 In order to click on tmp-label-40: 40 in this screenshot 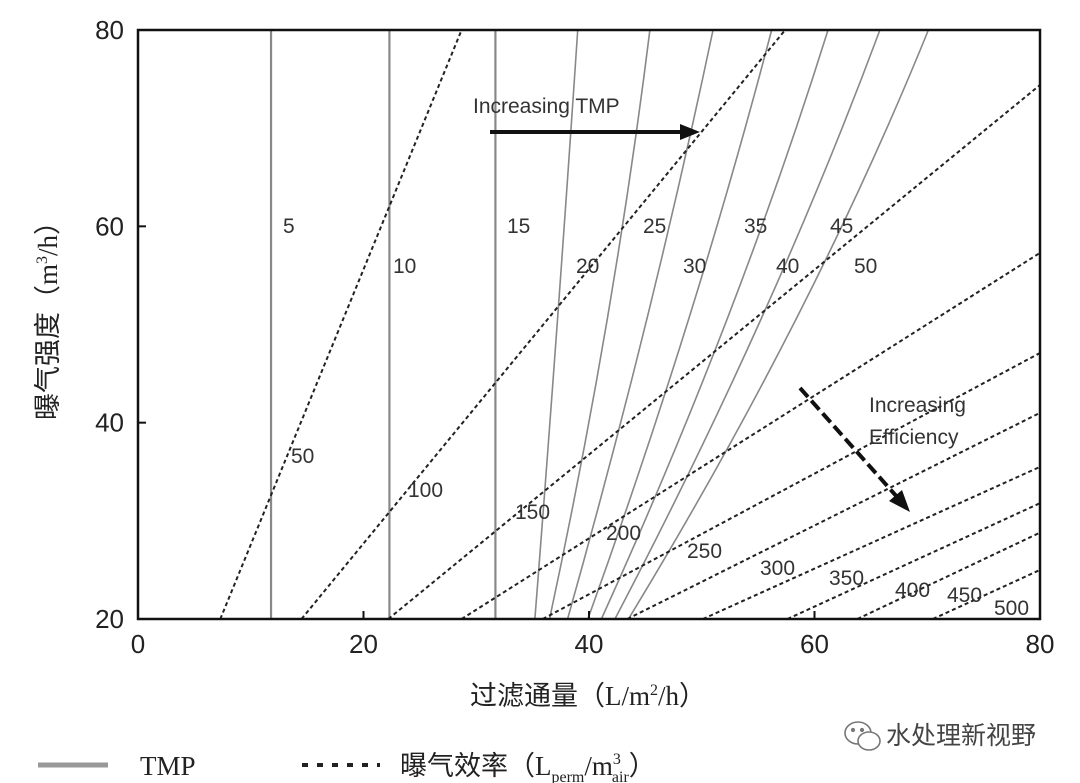, I will do `click(787, 266)`.